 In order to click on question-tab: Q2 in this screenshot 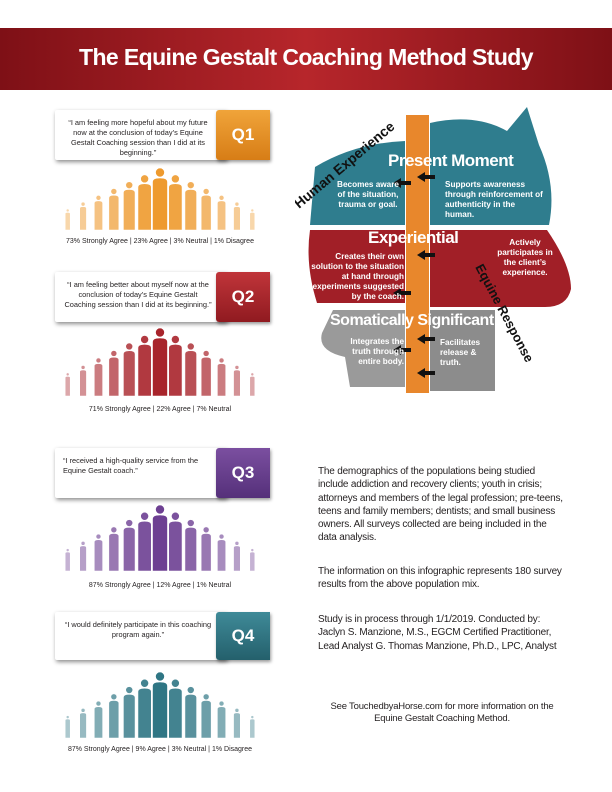, I will do `click(243, 297)`.